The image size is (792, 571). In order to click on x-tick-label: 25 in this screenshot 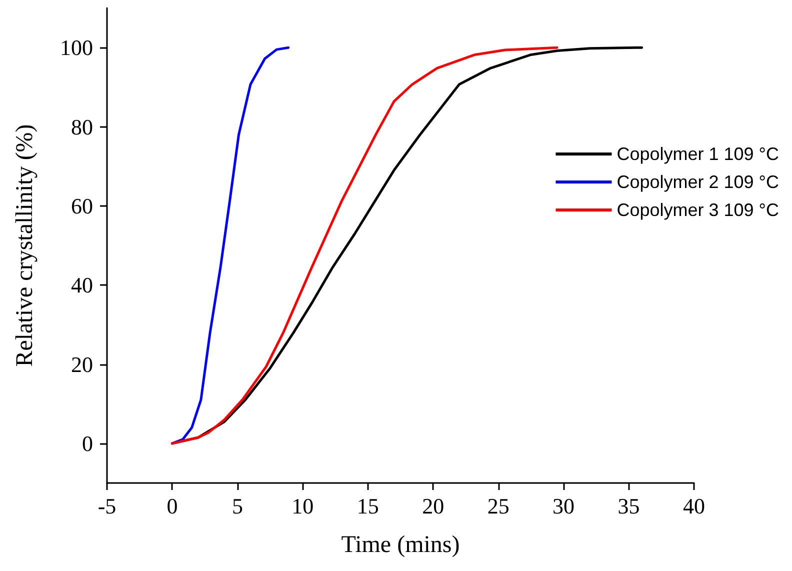, I will do `click(498, 506)`.